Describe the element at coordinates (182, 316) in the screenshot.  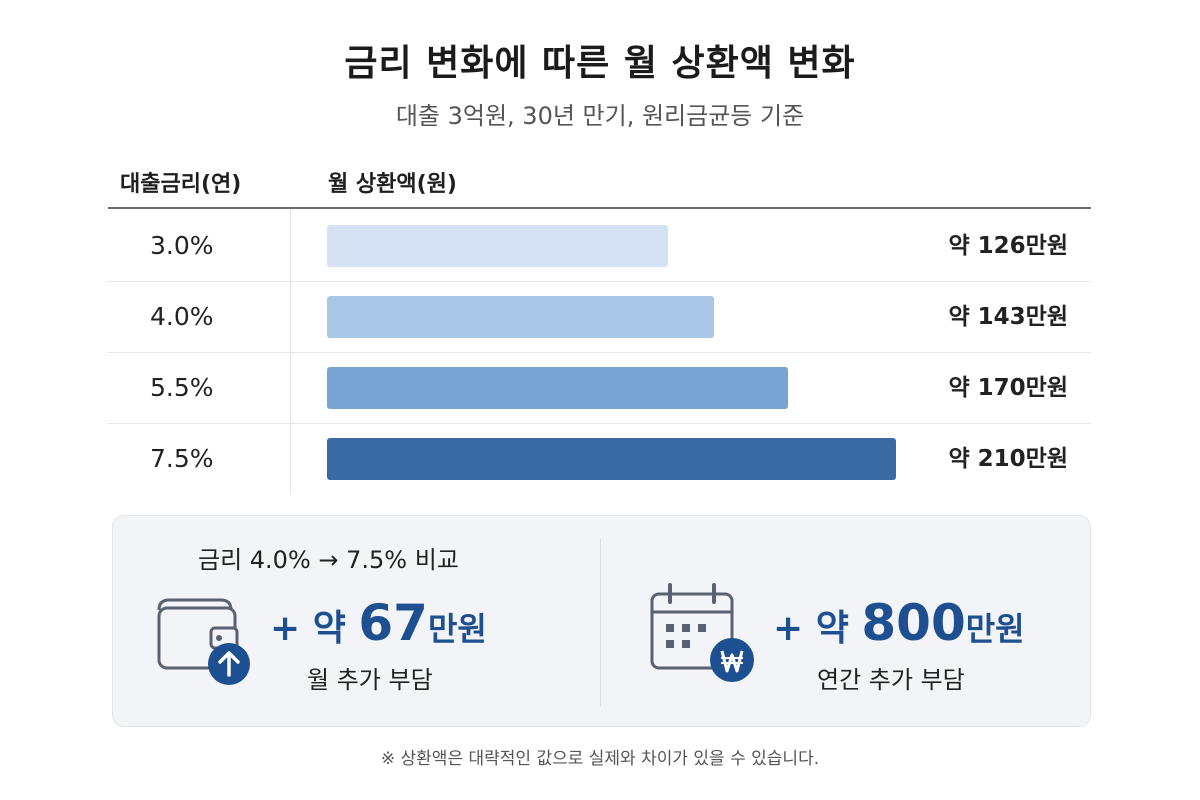
I see `rate-label: 4.0%` at that location.